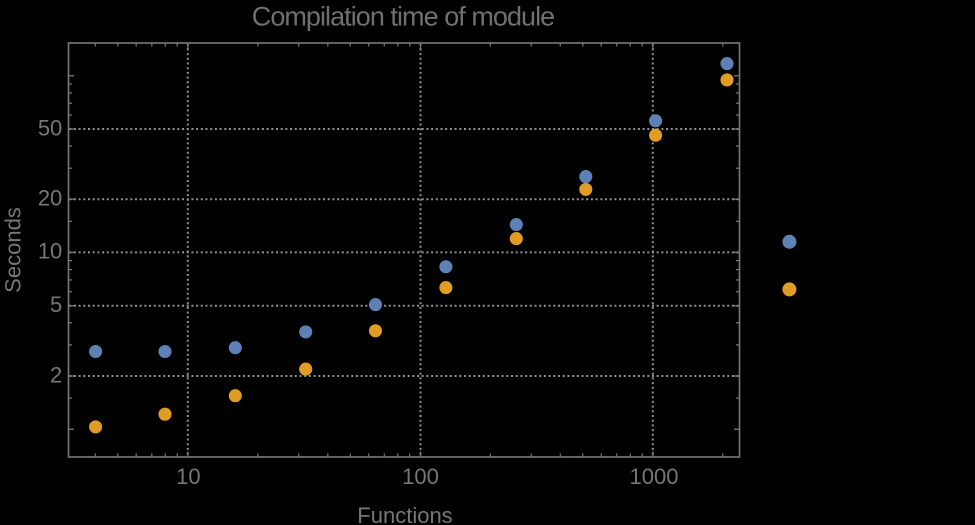 The height and width of the screenshot is (525, 975). I want to click on svg-text: 5, so click(56, 304).